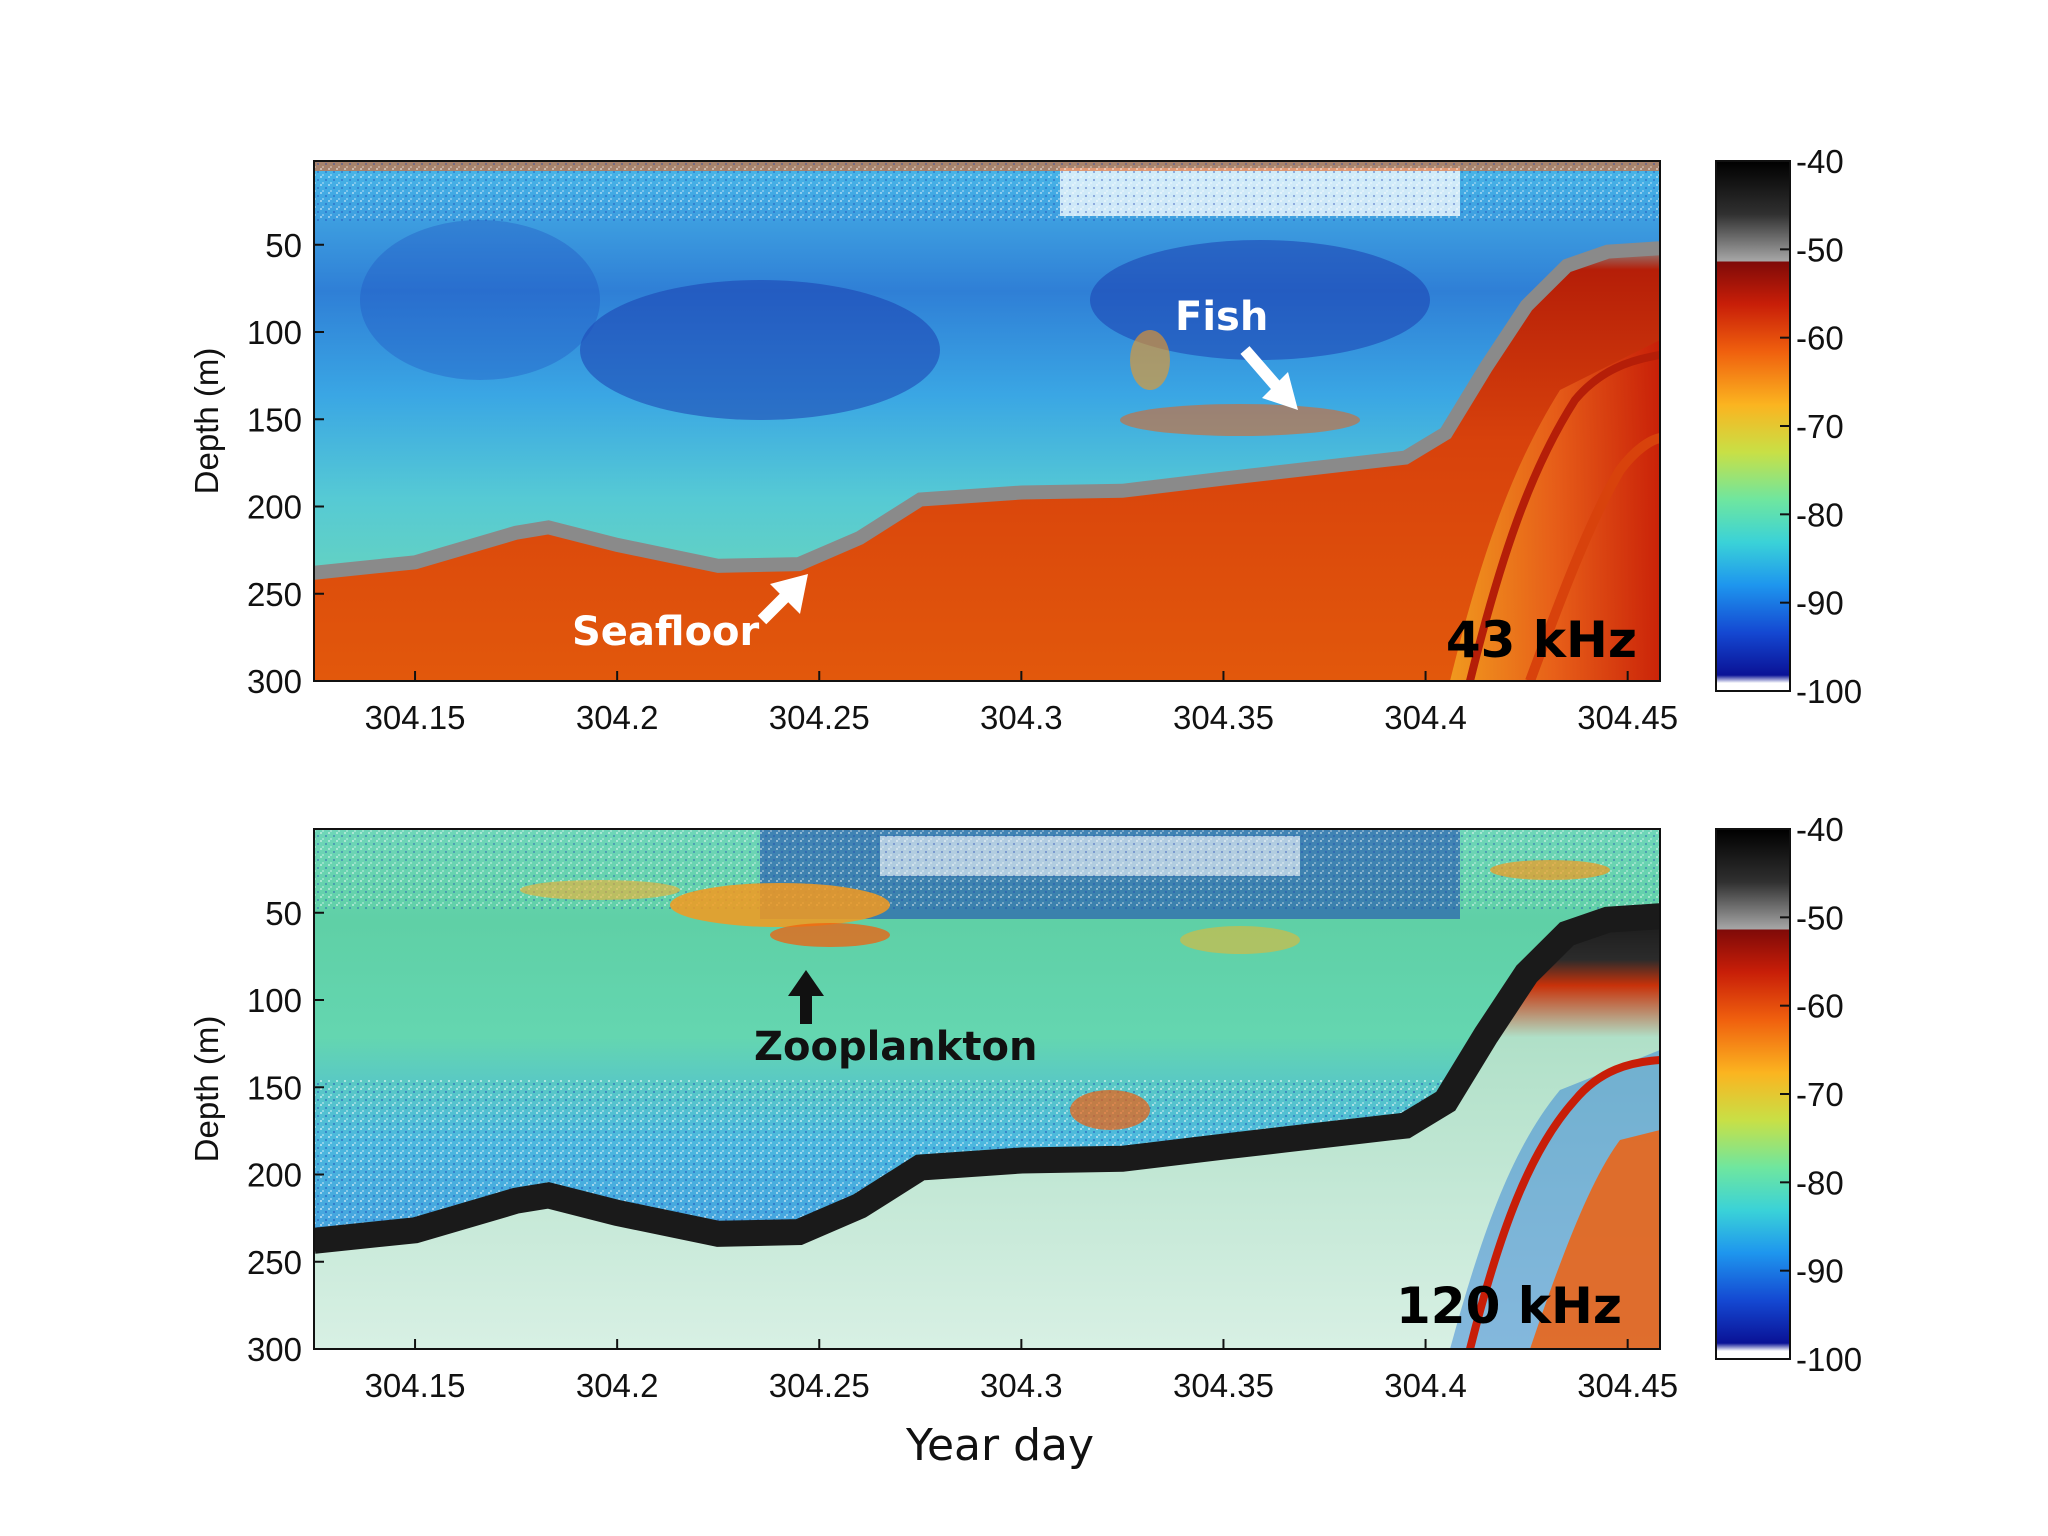  What do you see at coordinates (987, 410) in the screenshot?
I see `seafloor-line-43khz` at bounding box center [987, 410].